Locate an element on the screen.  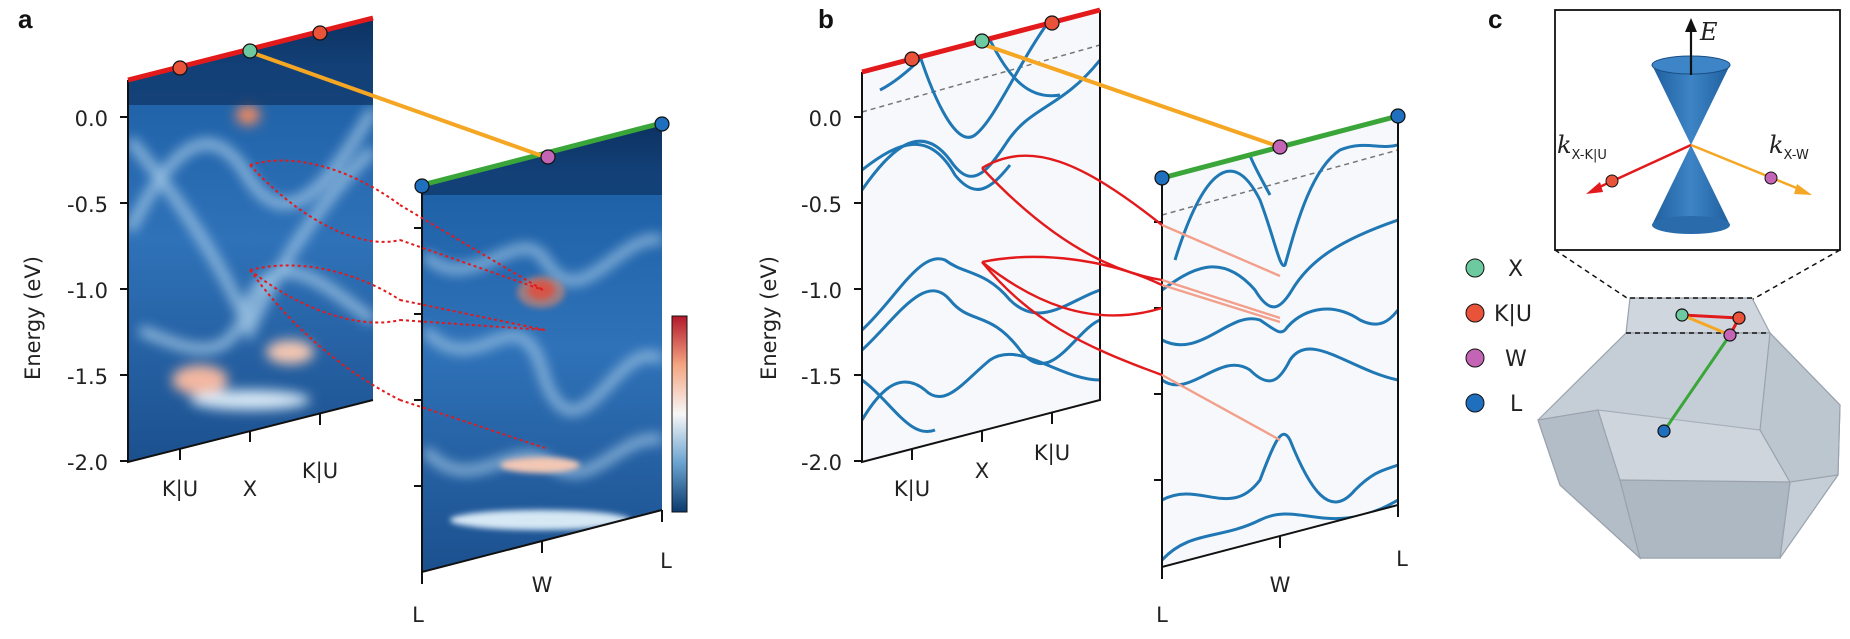
panel-label-c: c is located at coordinates (1495, 19).